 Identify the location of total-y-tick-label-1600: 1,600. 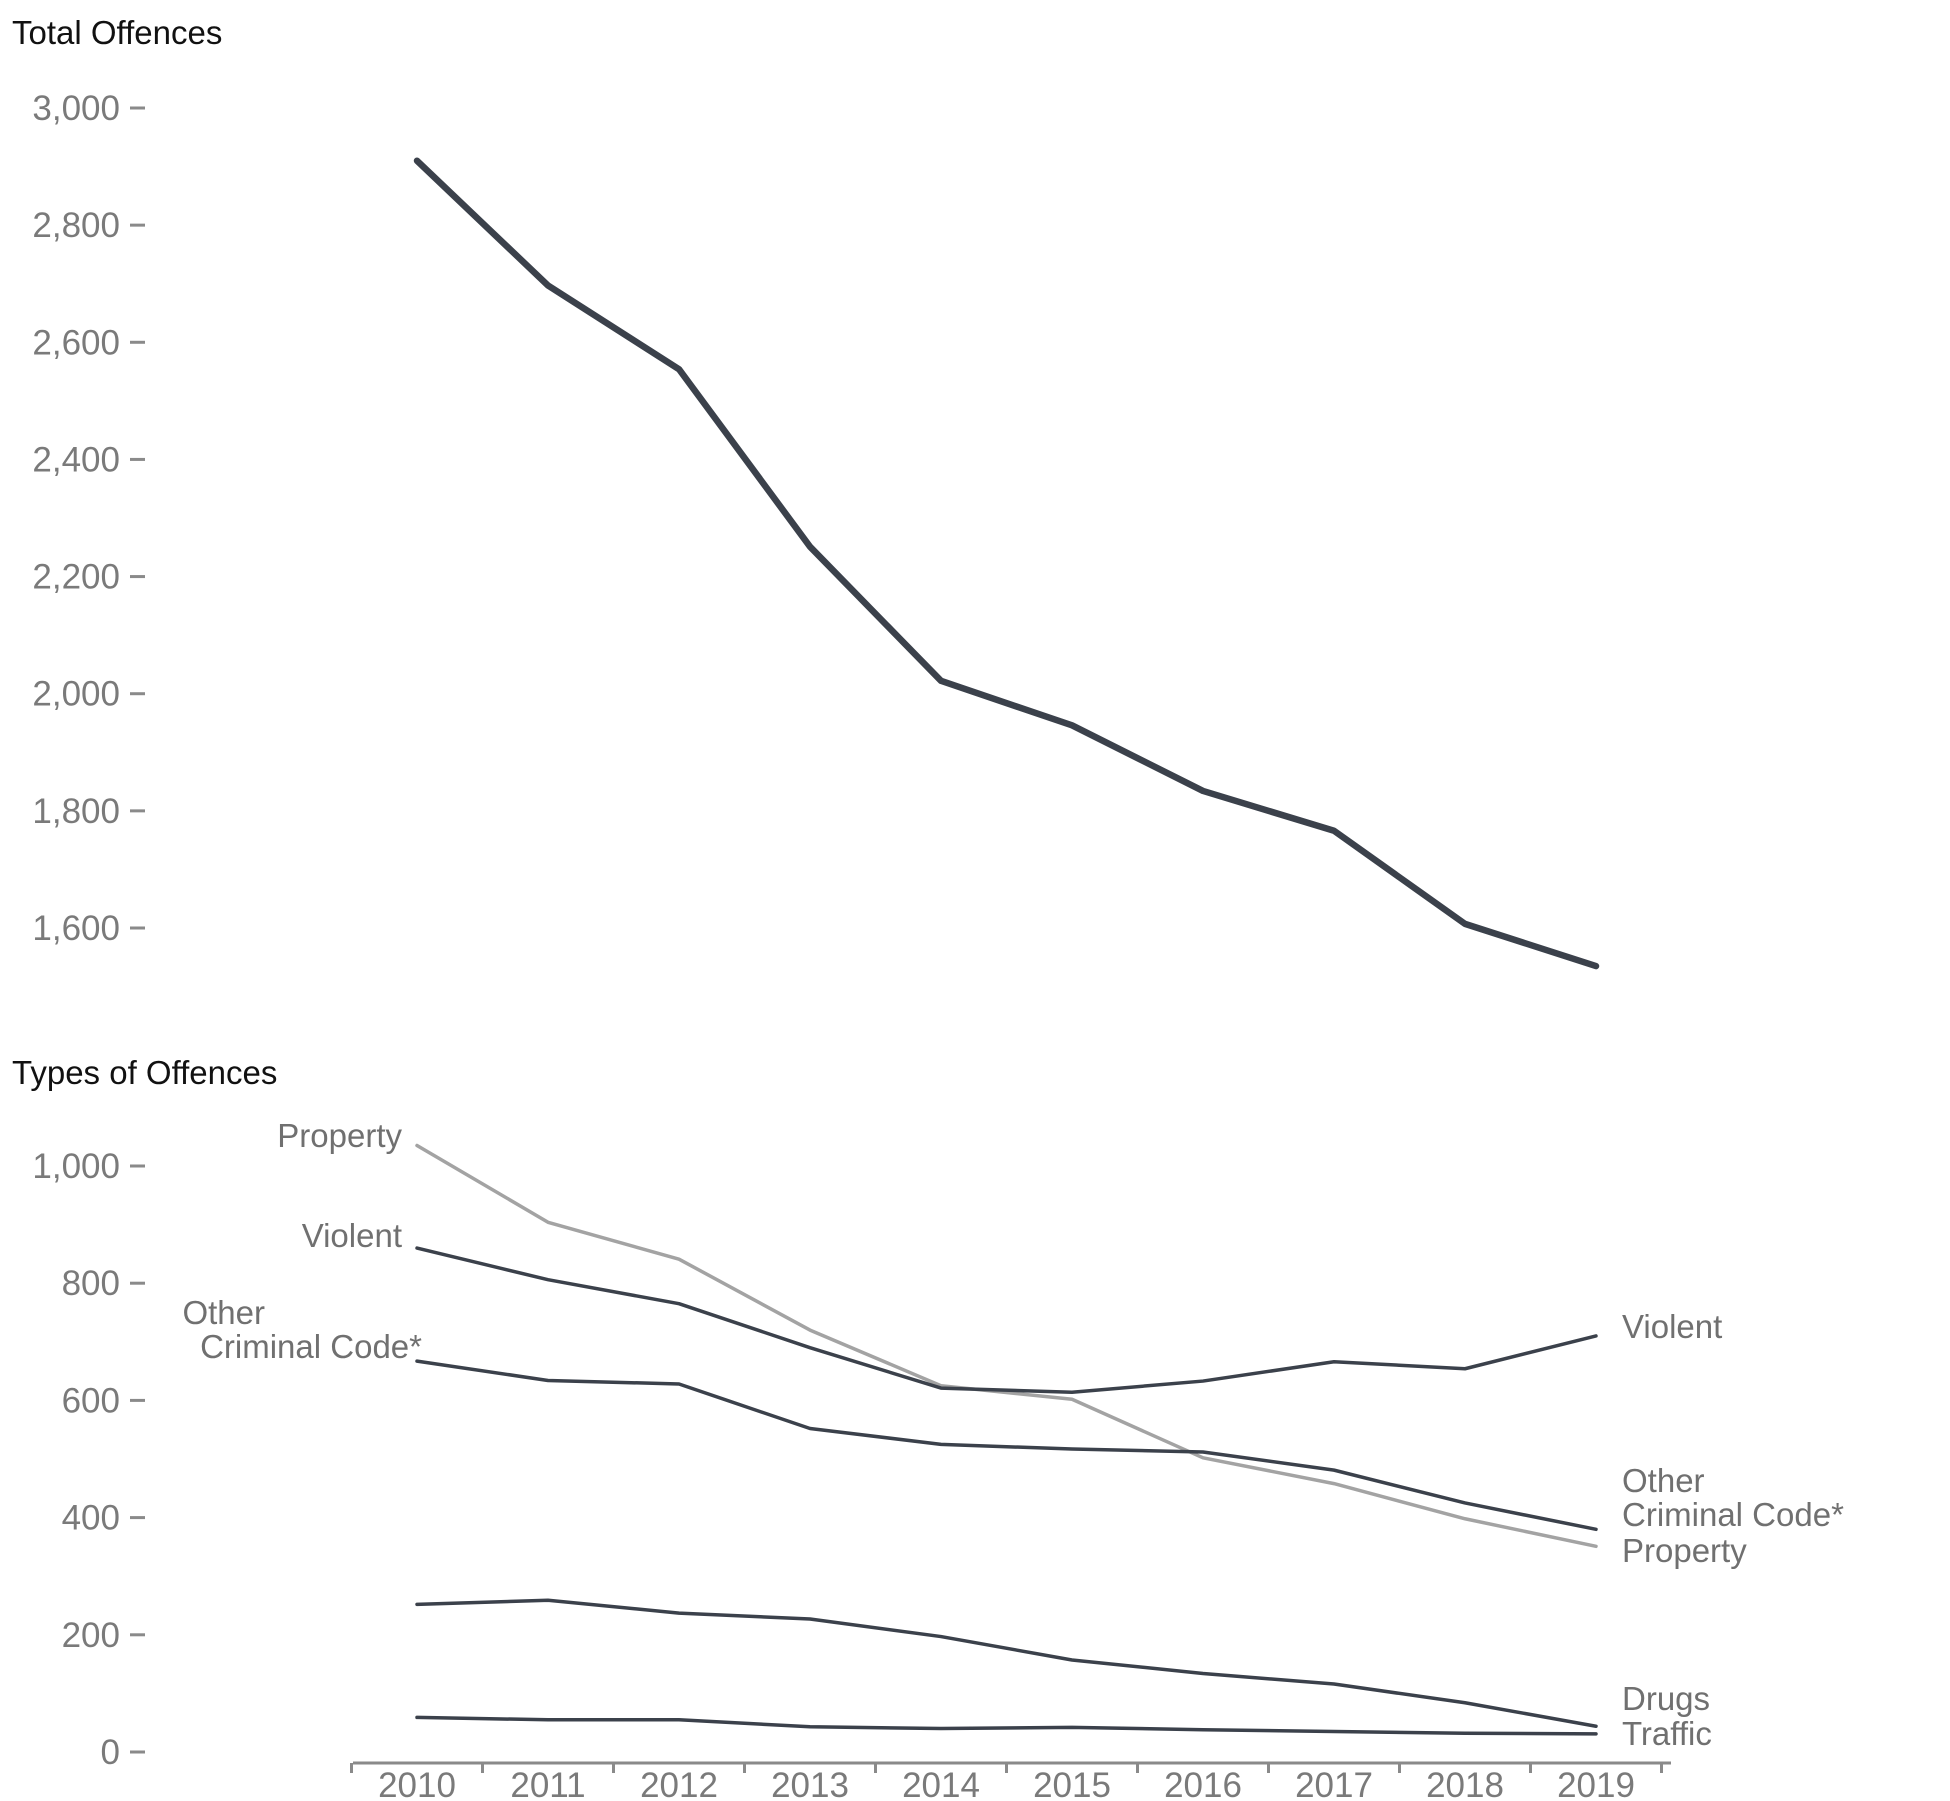
(76, 928).